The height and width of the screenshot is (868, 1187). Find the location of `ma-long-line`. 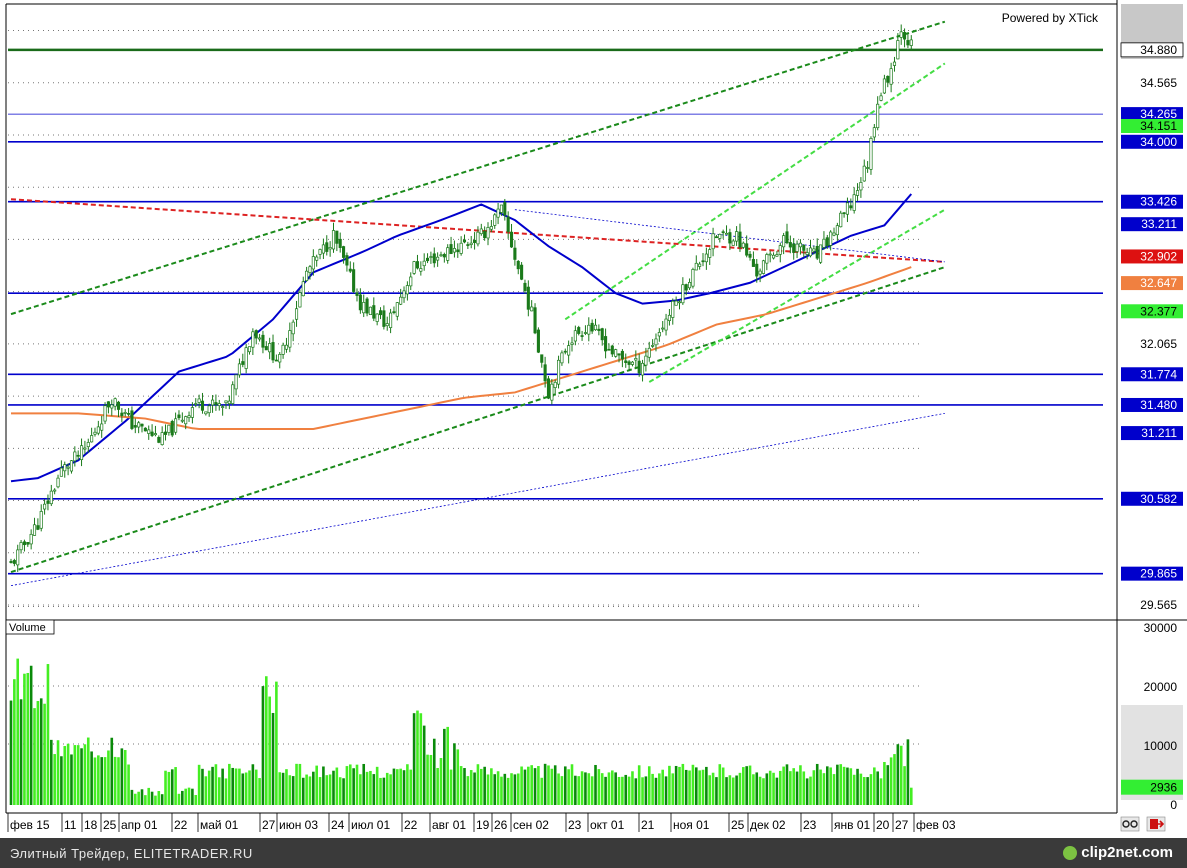

ma-long-line is located at coordinates (461, 348).